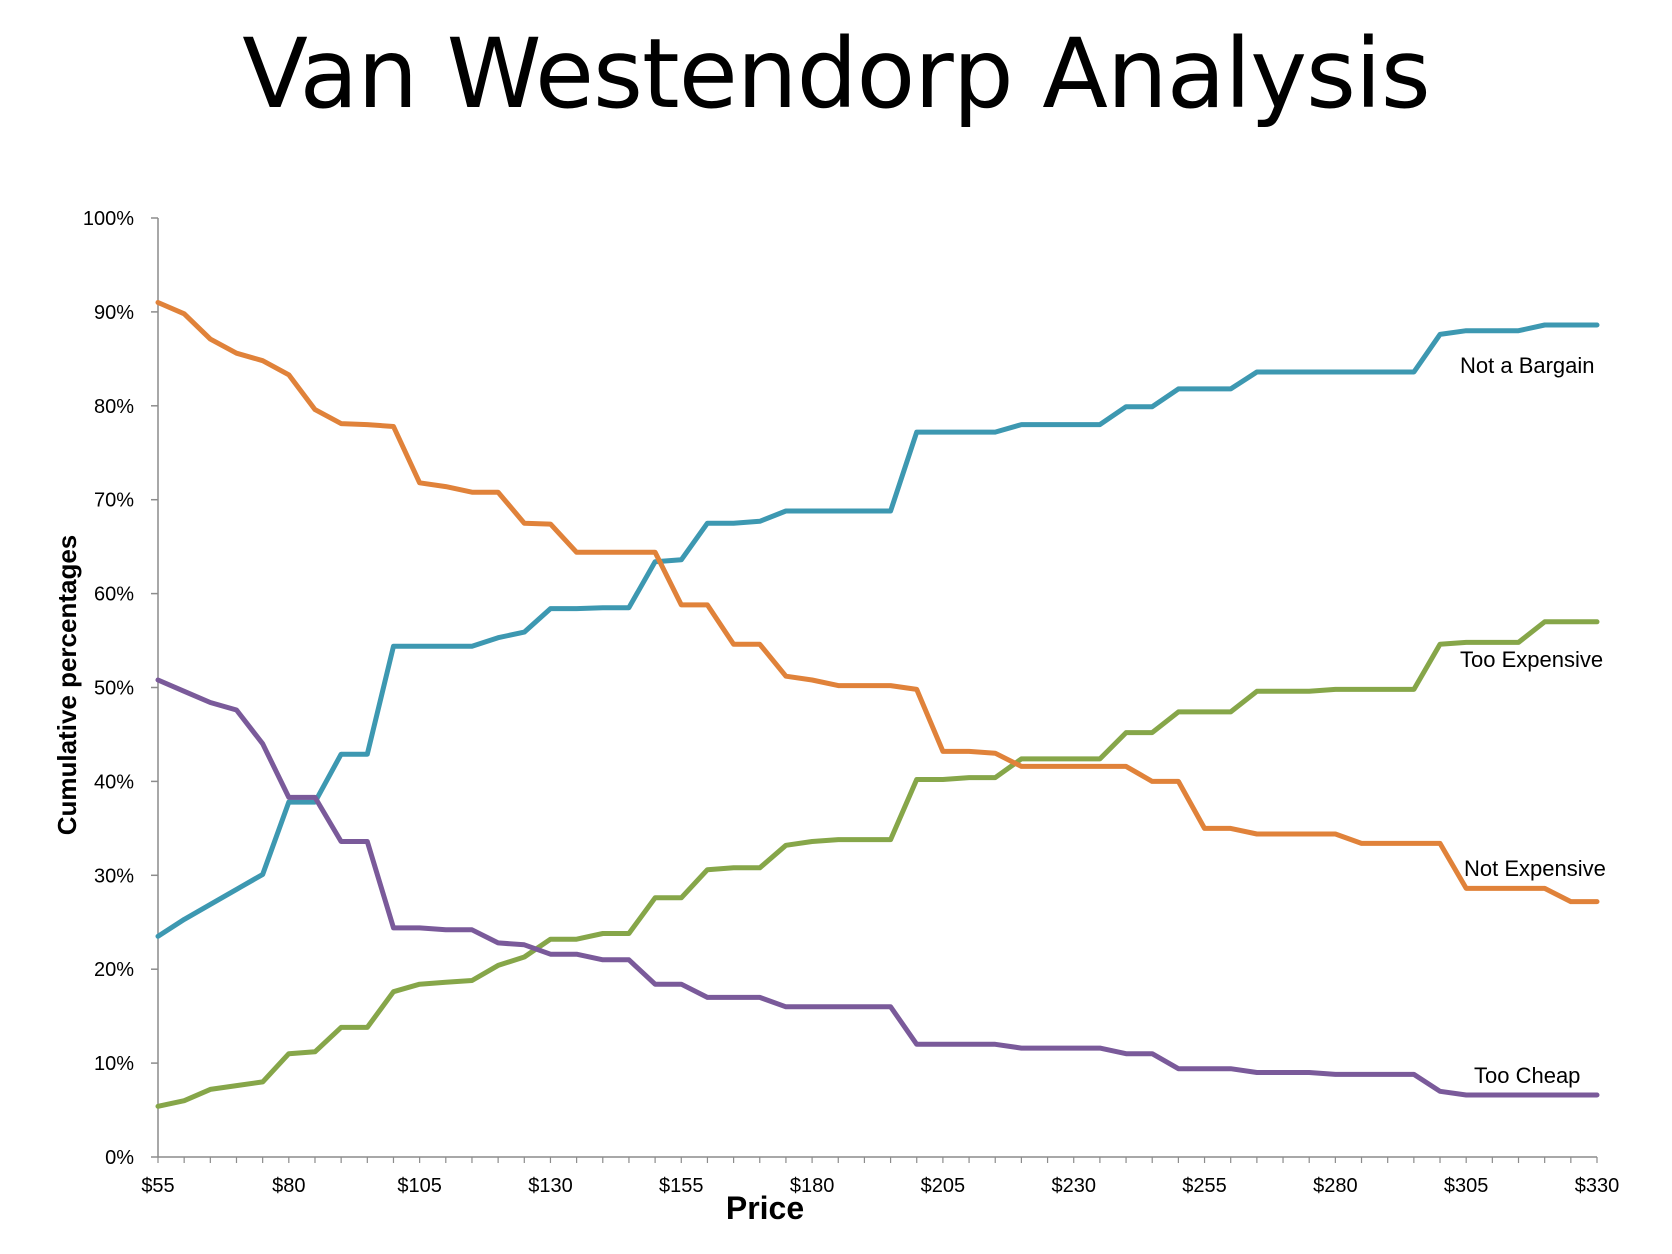 The image size is (1672, 1254). What do you see at coordinates (114, 1064) in the screenshot?
I see `y-tick-label: 10%` at bounding box center [114, 1064].